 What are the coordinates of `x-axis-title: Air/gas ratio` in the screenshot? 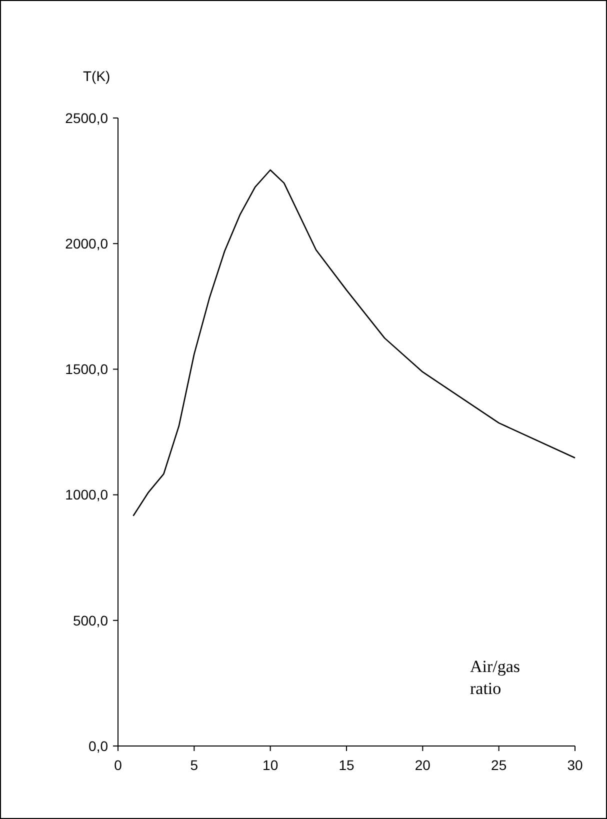 It's located at (495, 677).